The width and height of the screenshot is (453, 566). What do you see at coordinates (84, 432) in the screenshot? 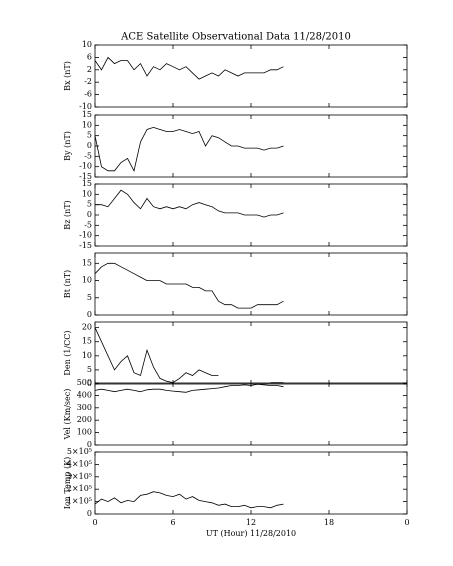
I see `y-tick-label: 100` at bounding box center [84, 432].